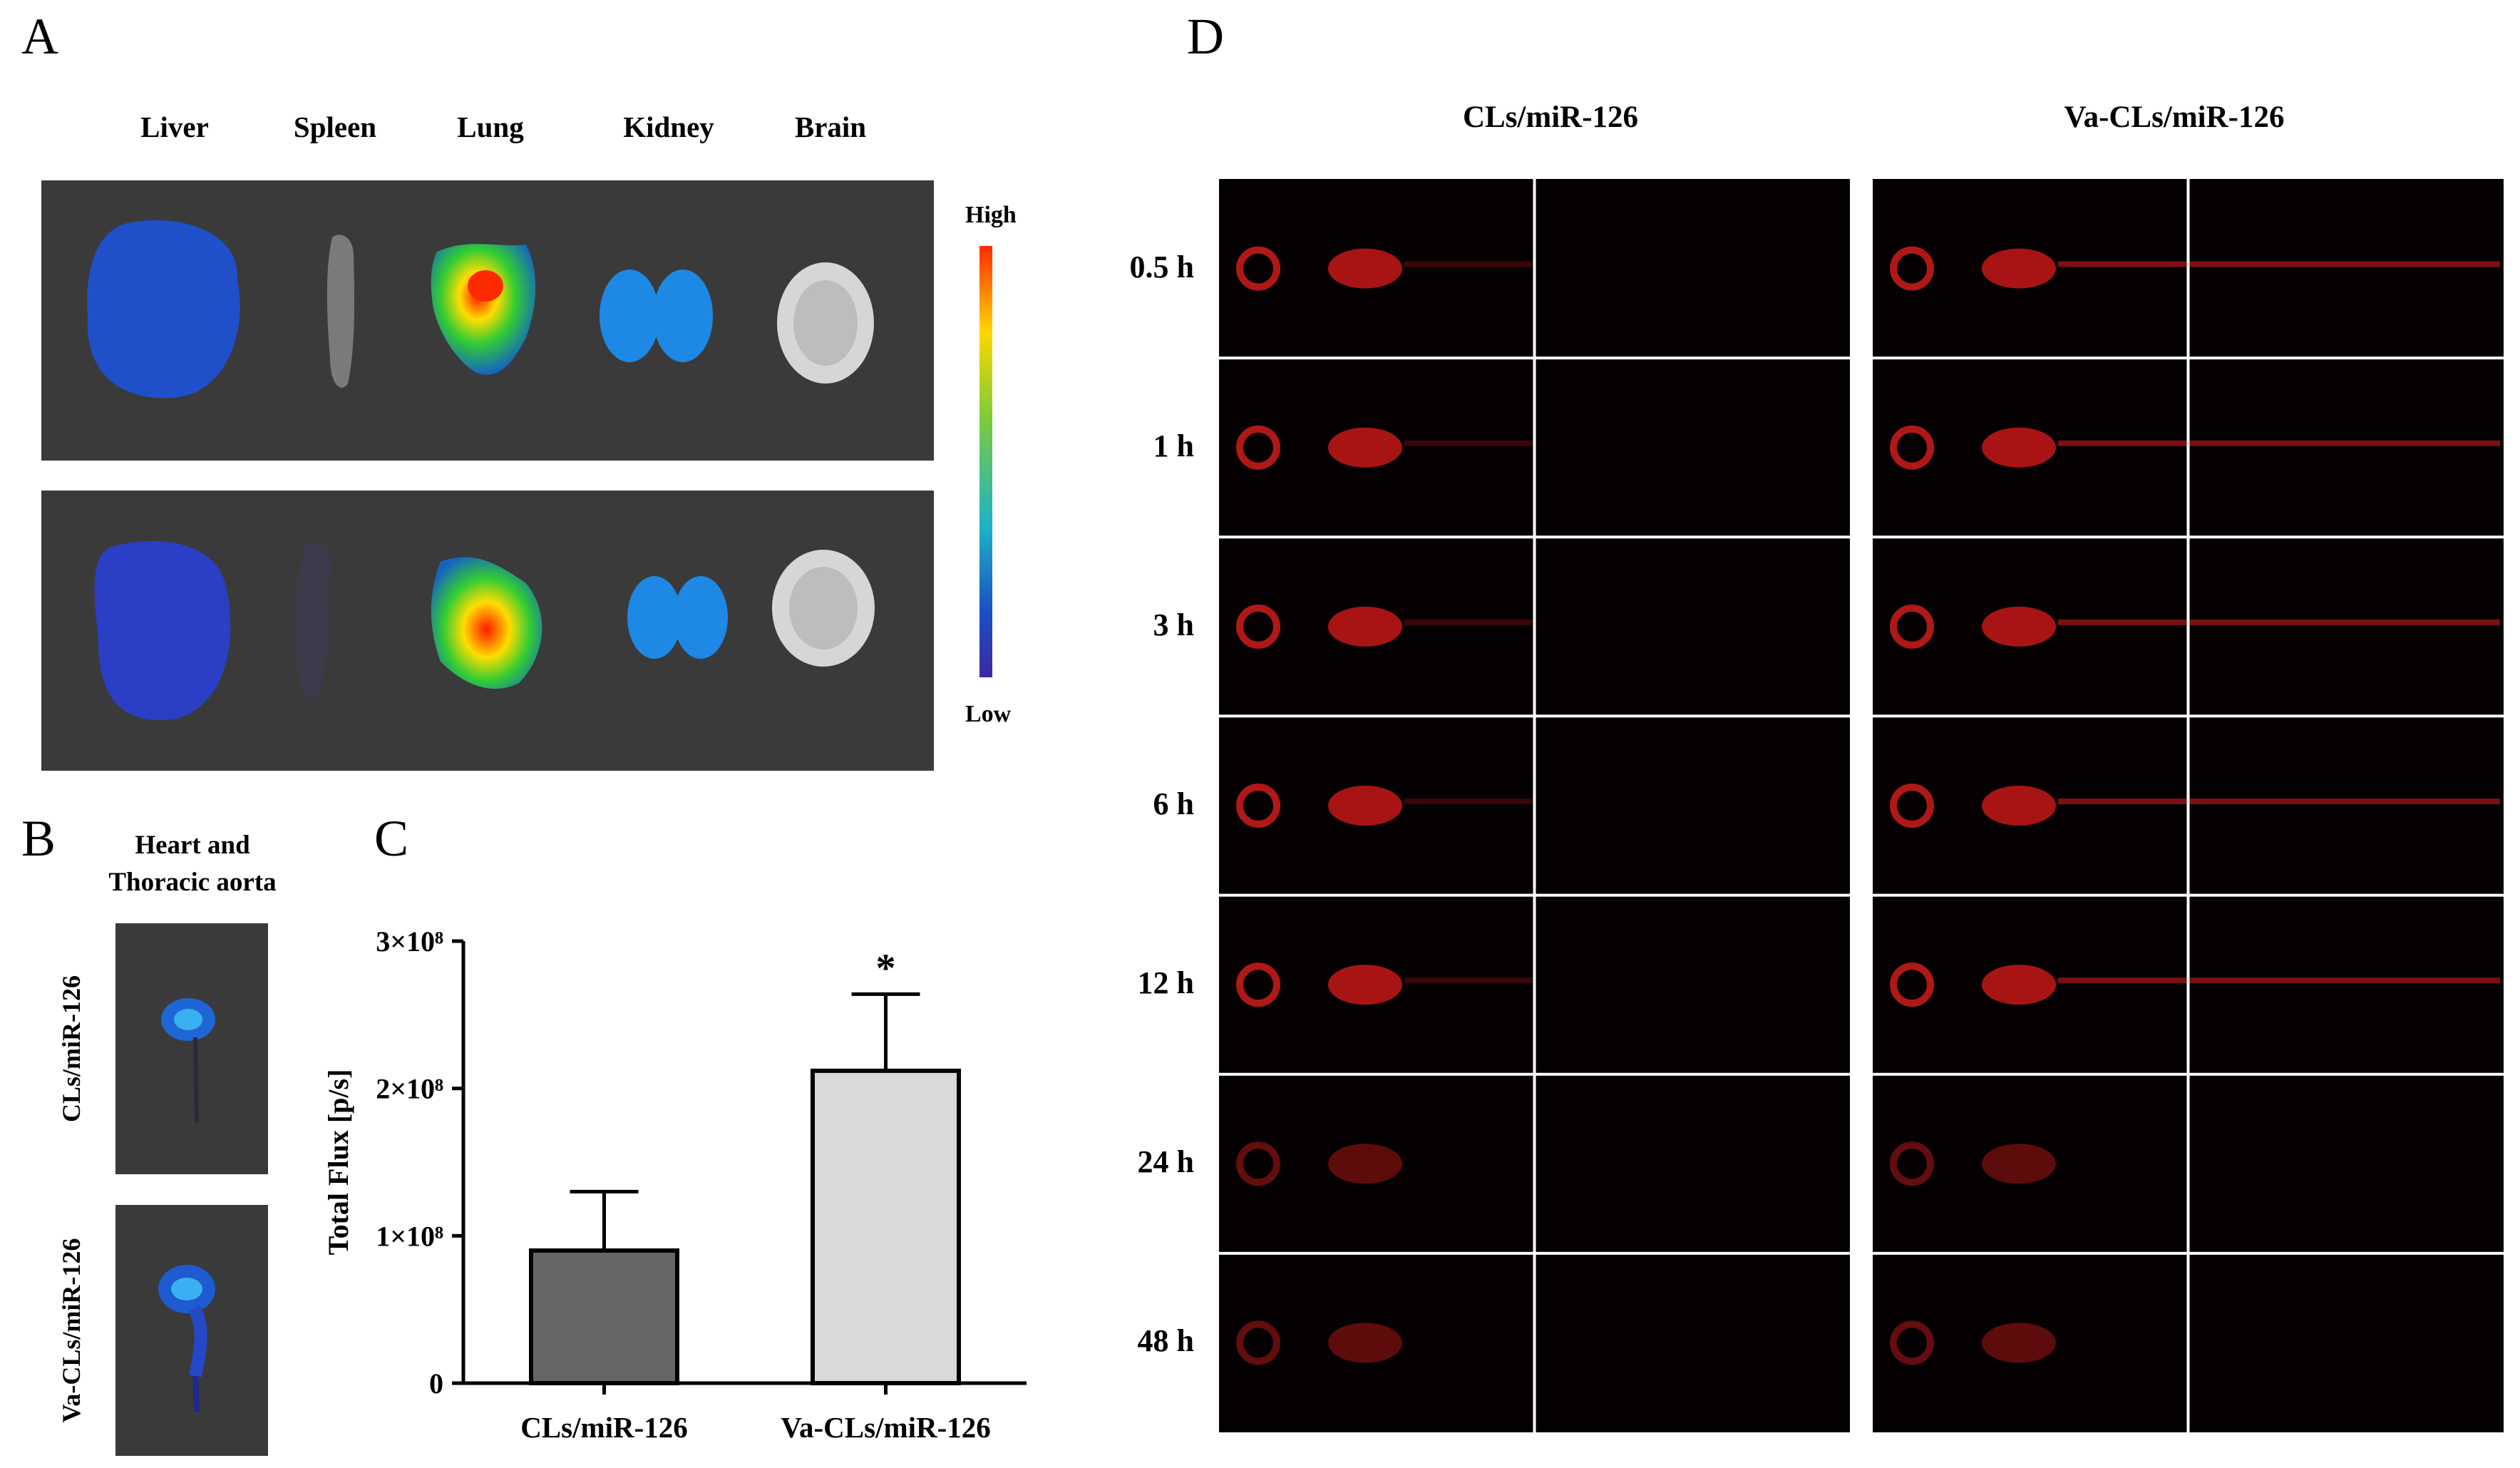 This screenshot has width=2520, height=1468. Describe the element at coordinates (1173, 624) in the screenshot. I see `timepoint-label: 3 h` at that location.